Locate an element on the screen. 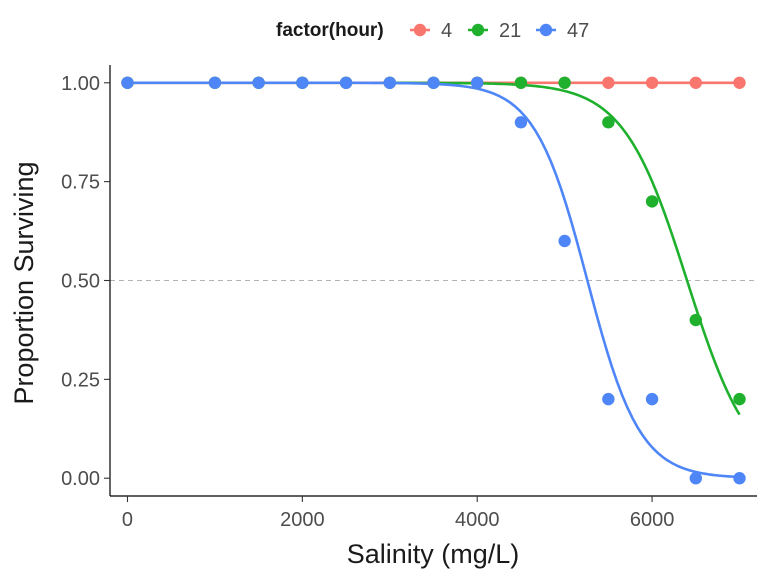  legend: factor(hour) 4 21 47 is located at coordinates (432, 31).